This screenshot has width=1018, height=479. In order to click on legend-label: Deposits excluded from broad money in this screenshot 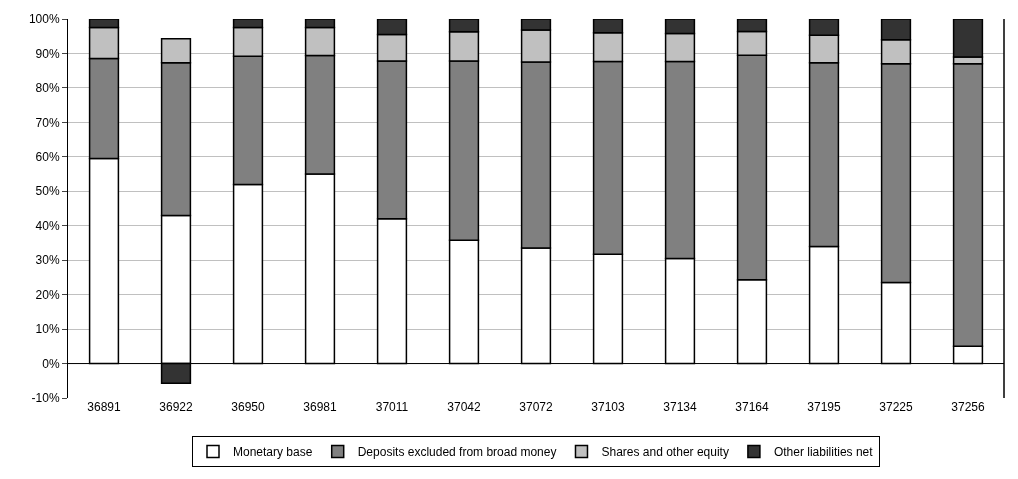, I will do `click(457, 452)`.